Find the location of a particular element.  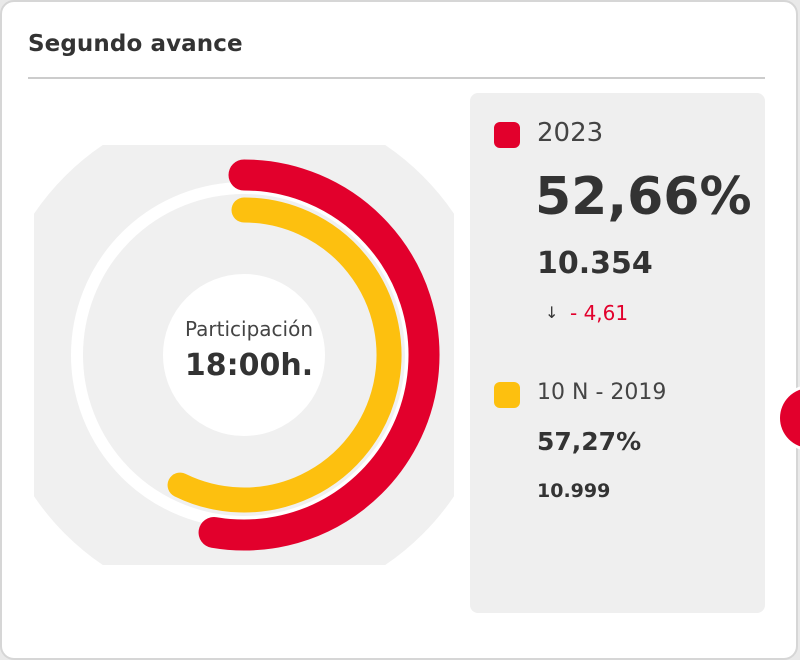

card-title: Segundo avance is located at coordinates (135, 44).